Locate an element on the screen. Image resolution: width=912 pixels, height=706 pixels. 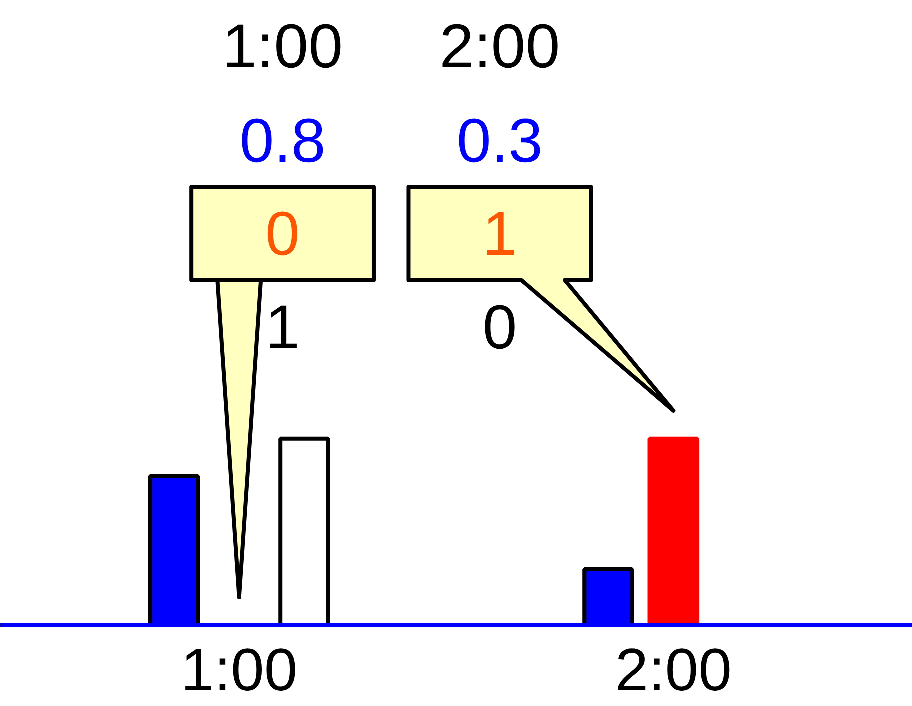
data-label: 0.3 is located at coordinates (500, 141).